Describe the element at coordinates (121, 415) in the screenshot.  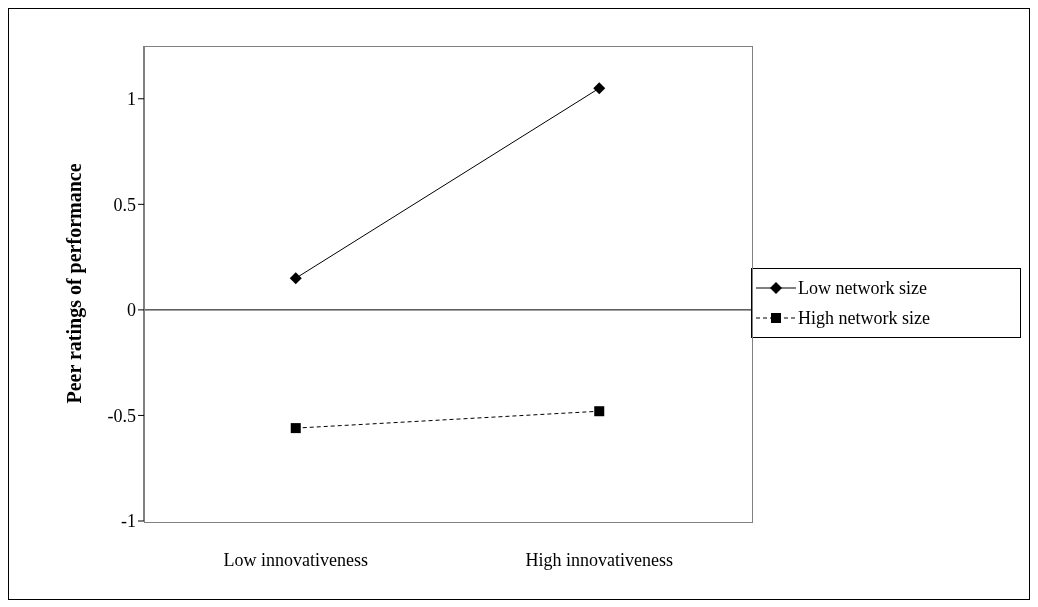
I see `y-tick-label: -0.5` at that location.